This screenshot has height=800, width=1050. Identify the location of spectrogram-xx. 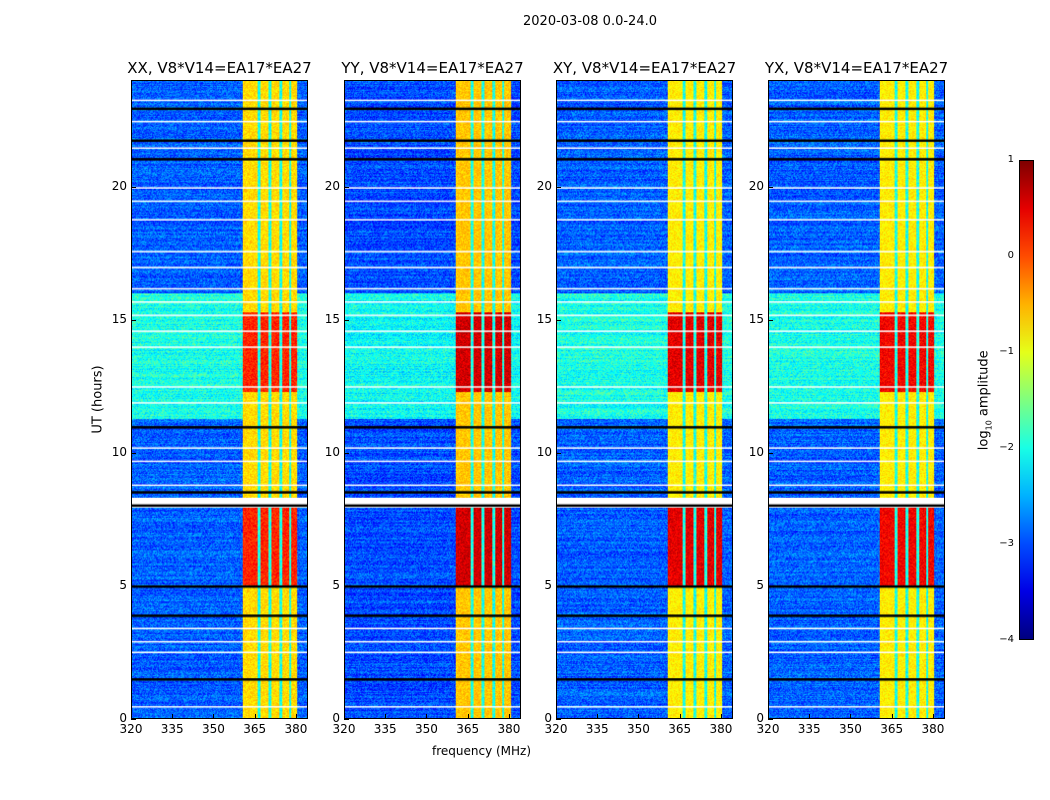
(219, 399).